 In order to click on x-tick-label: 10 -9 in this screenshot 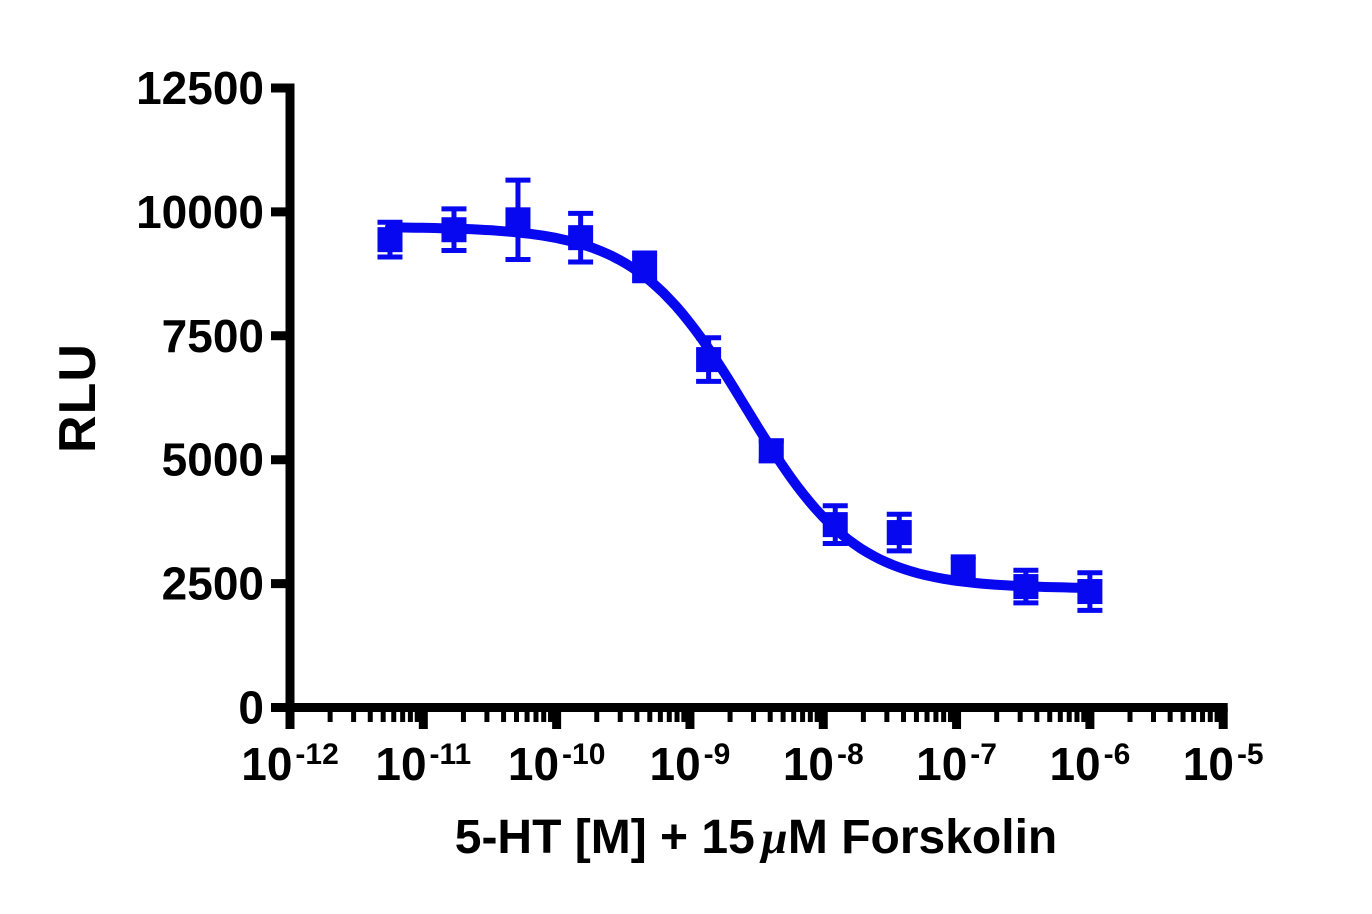, I will do `click(690, 764)`.